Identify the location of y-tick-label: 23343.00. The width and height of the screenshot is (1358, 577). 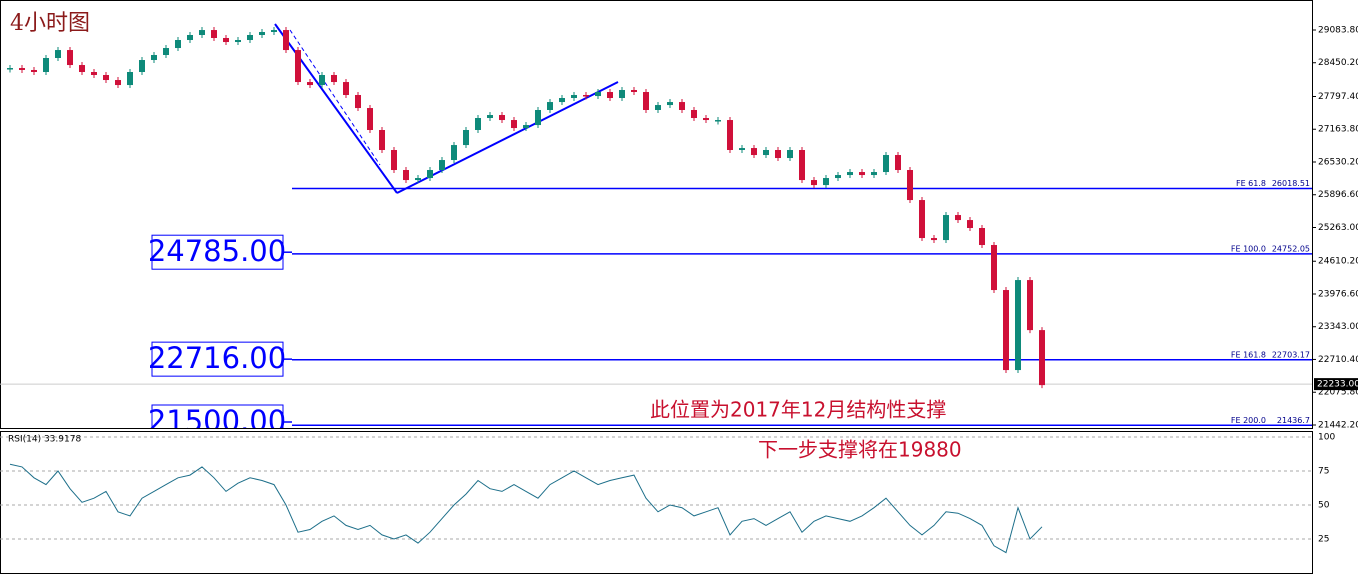
(1338, 327).